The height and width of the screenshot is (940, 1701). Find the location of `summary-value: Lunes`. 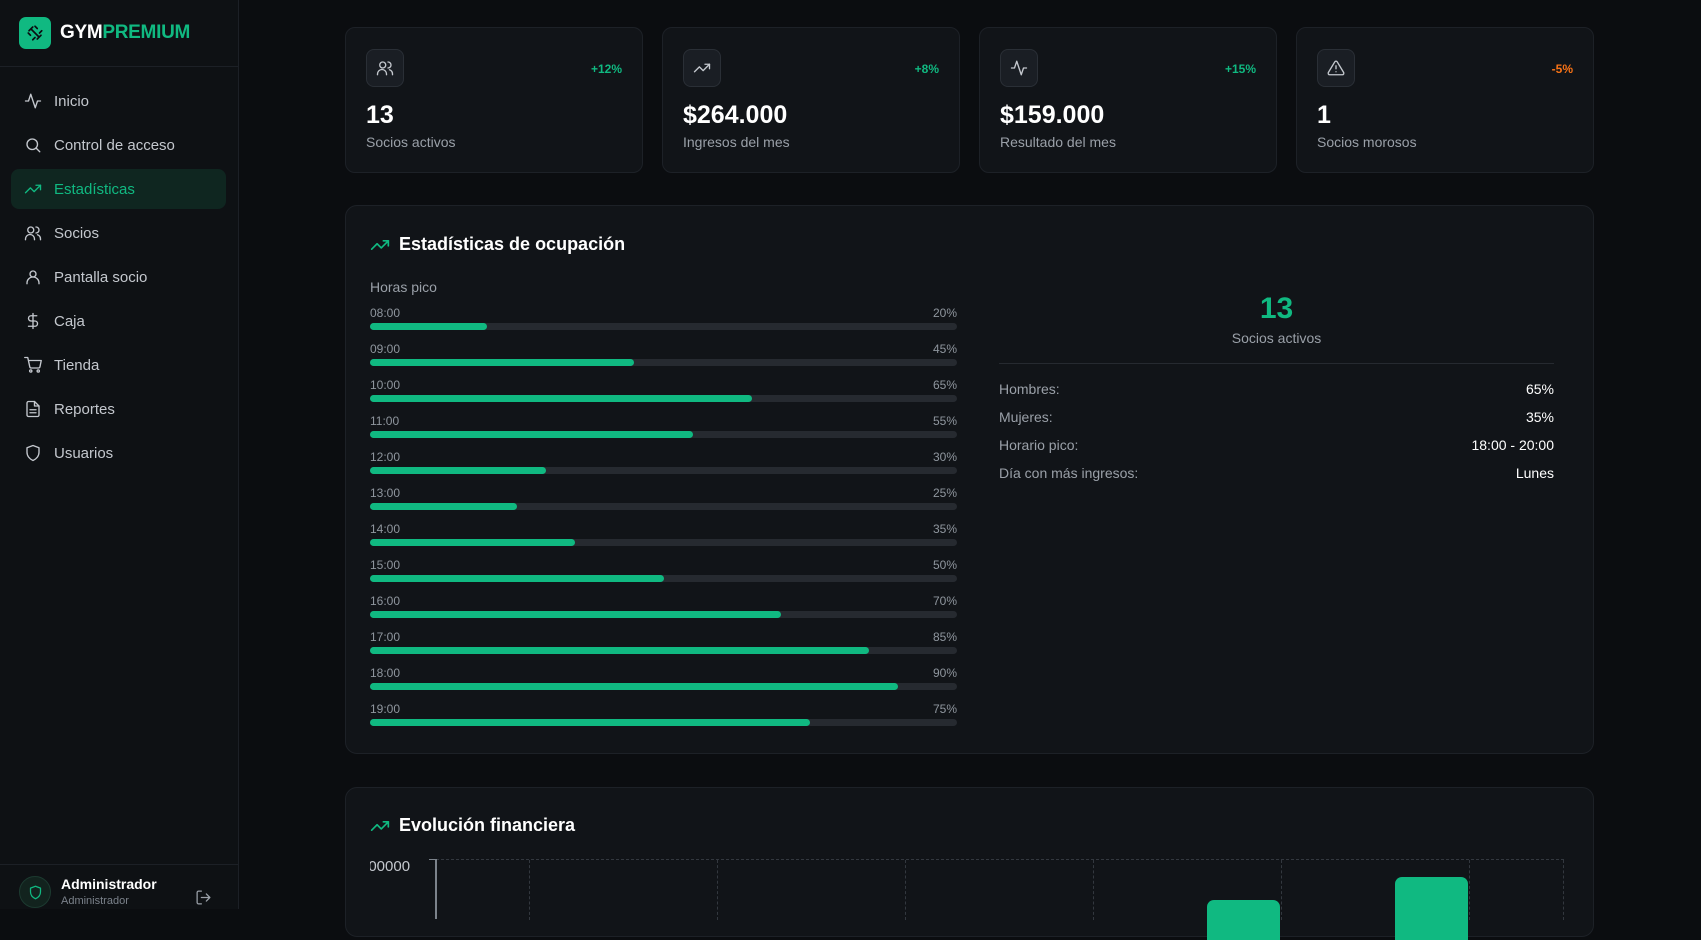

summary-value: Lunes is located at coordinates (1534, 473).